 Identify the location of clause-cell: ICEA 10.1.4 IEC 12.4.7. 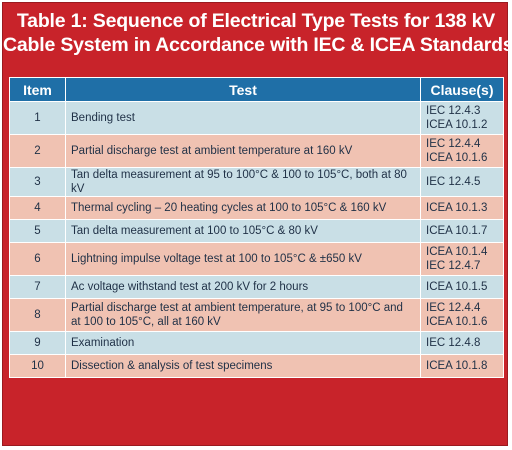
(462, 259).